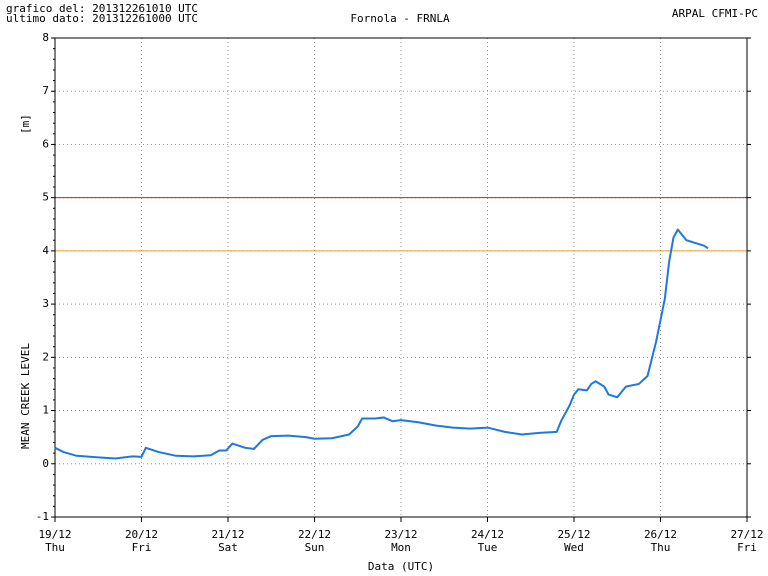 The width and height of the screenshot is (768, 576). What do you see at coordinates (54, 534) in the screenshot?
I see `x-tick-label: 19/12` at bounding box center [54, 534].